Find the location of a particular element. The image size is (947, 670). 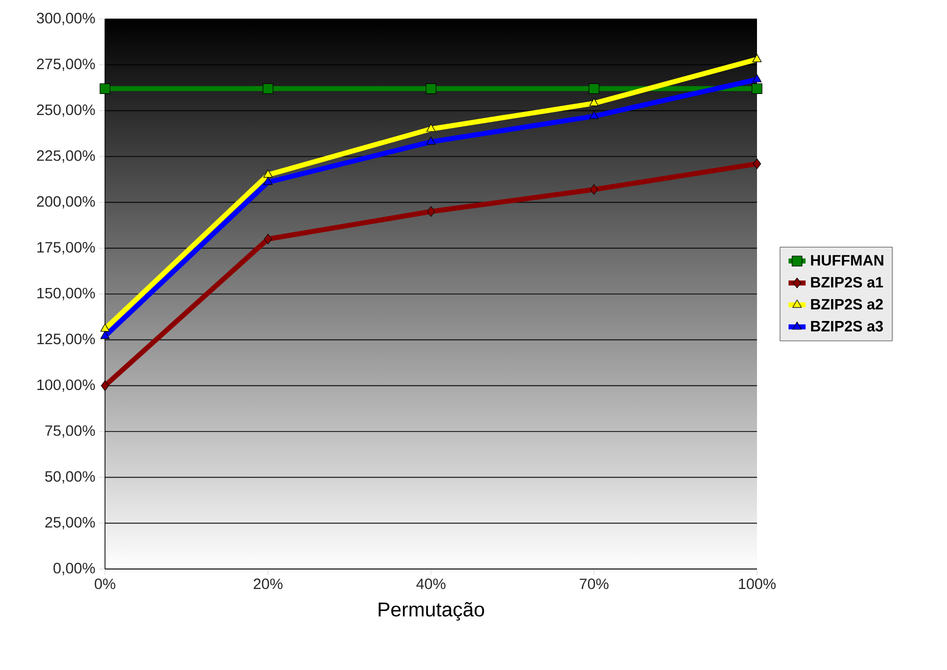

x-tick-label: 40% is located at coordinates (431, 584).